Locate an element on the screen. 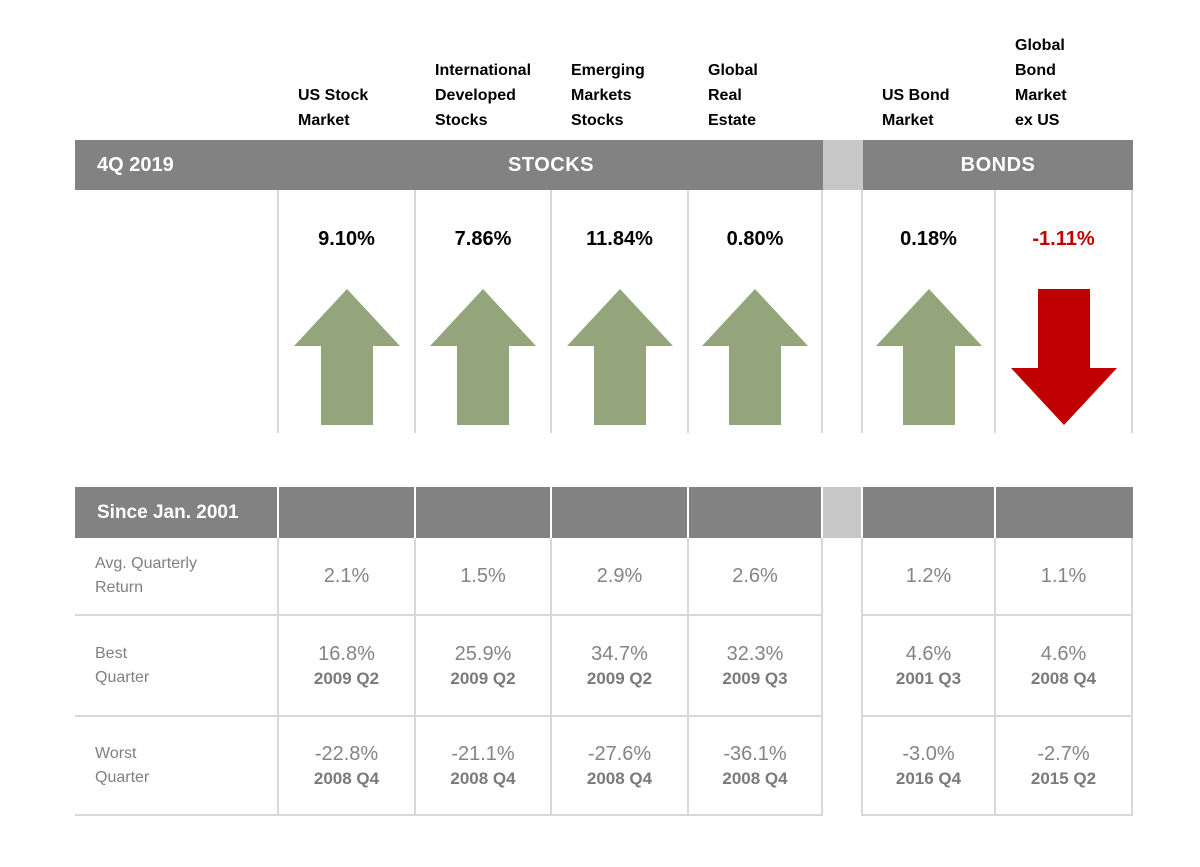 The image size is (1200, 867). stat-quarter: 2015 Q2 is located at coordinates (1063, 778).